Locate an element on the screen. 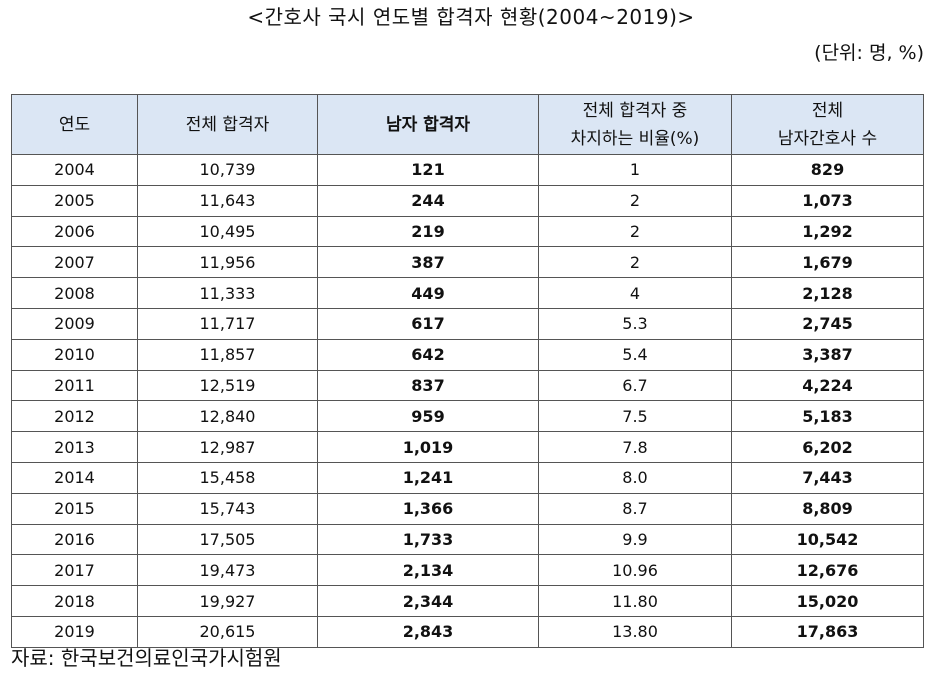 This screenshot has width=942, height=674. cell-male-passed: 1,366 is located at coordinates (428, 508).